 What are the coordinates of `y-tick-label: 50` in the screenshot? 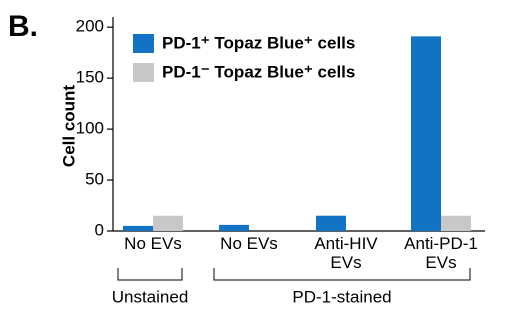 It's located at (94, 179).